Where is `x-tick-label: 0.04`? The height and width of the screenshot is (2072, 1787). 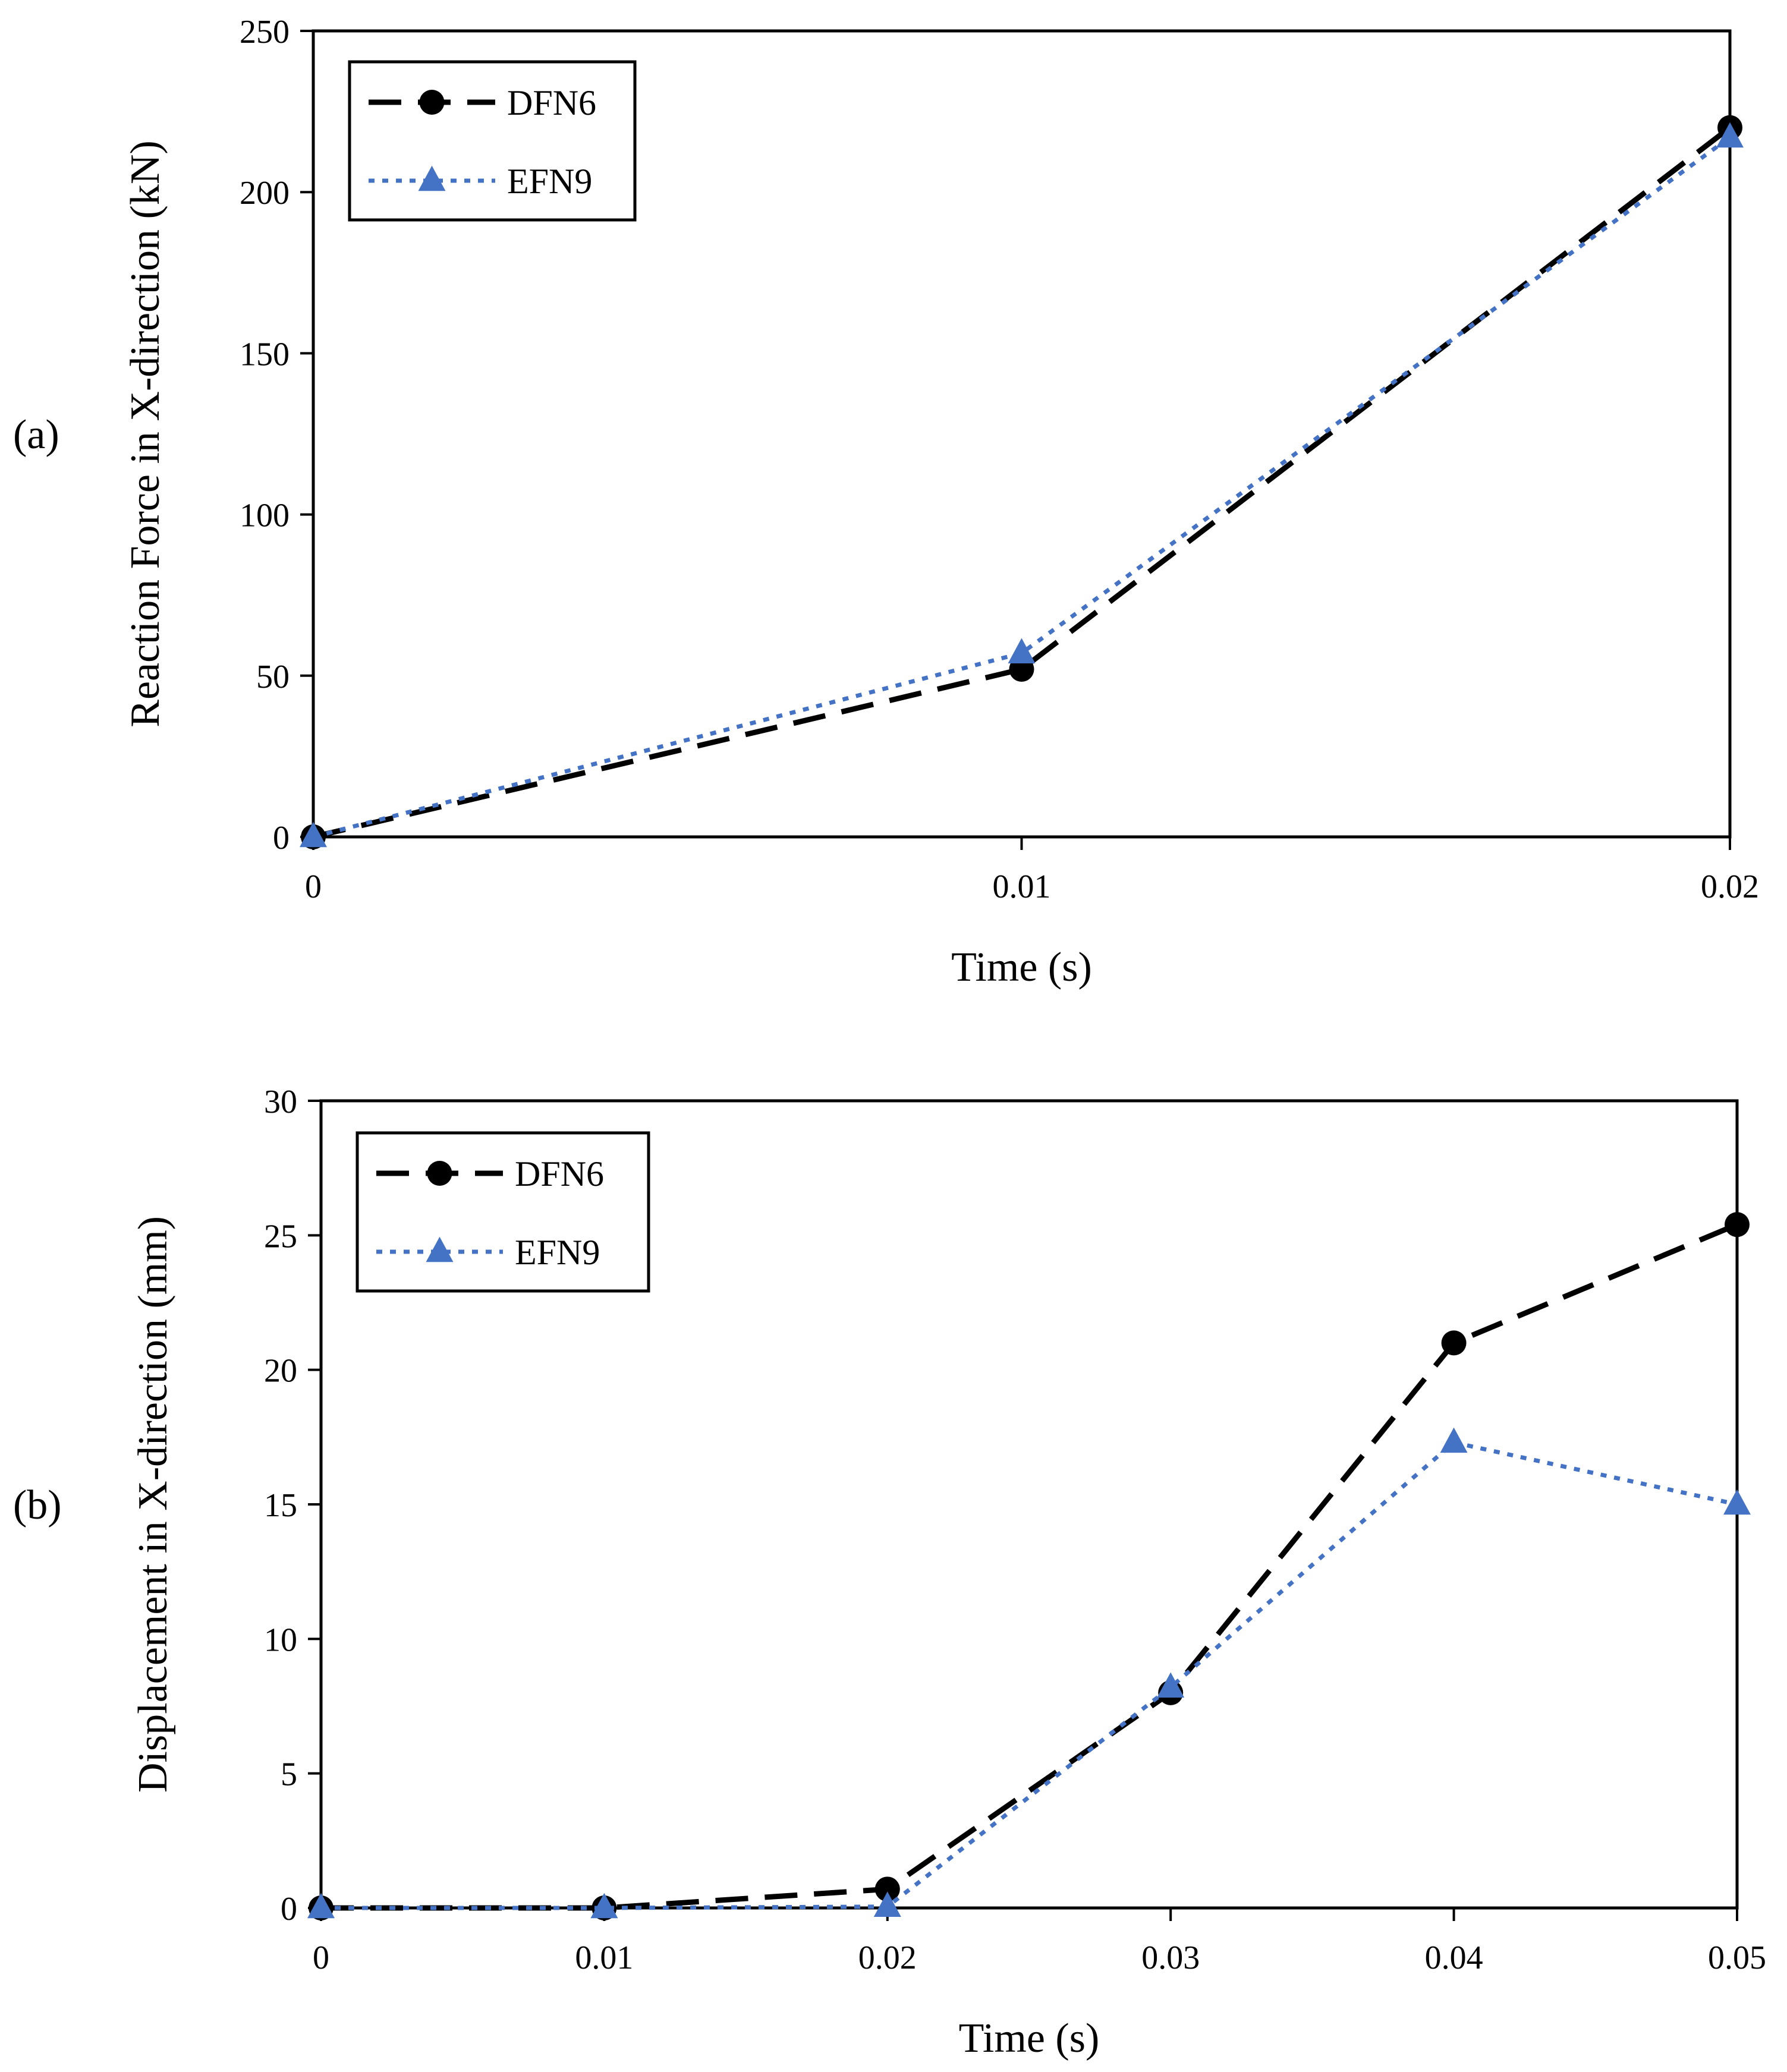 x-tick-label: 0.04 is located at coordinates (1454, 1957).